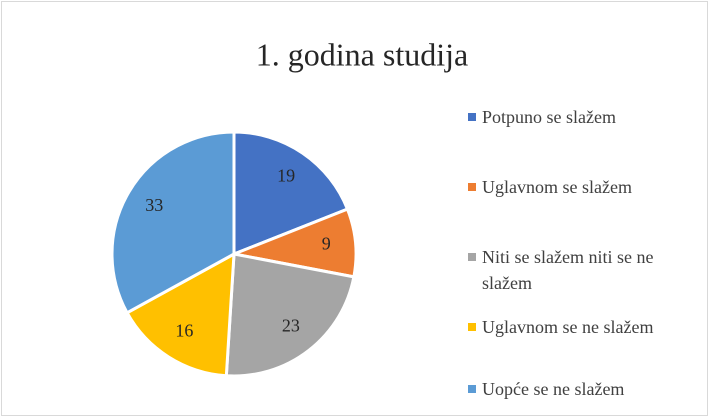 This screenshot has height=417, width=709. Describe the element at coordinates (291, 325) in the screenshot. I see `data-label: 23` at that location.